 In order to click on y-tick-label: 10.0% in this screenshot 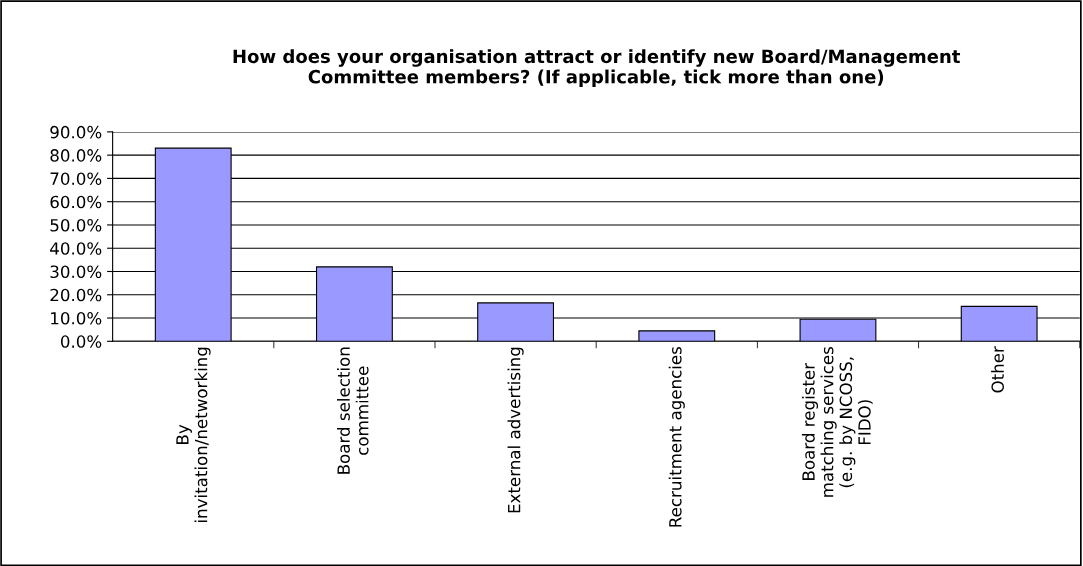, I will do `click(76, 318)`.